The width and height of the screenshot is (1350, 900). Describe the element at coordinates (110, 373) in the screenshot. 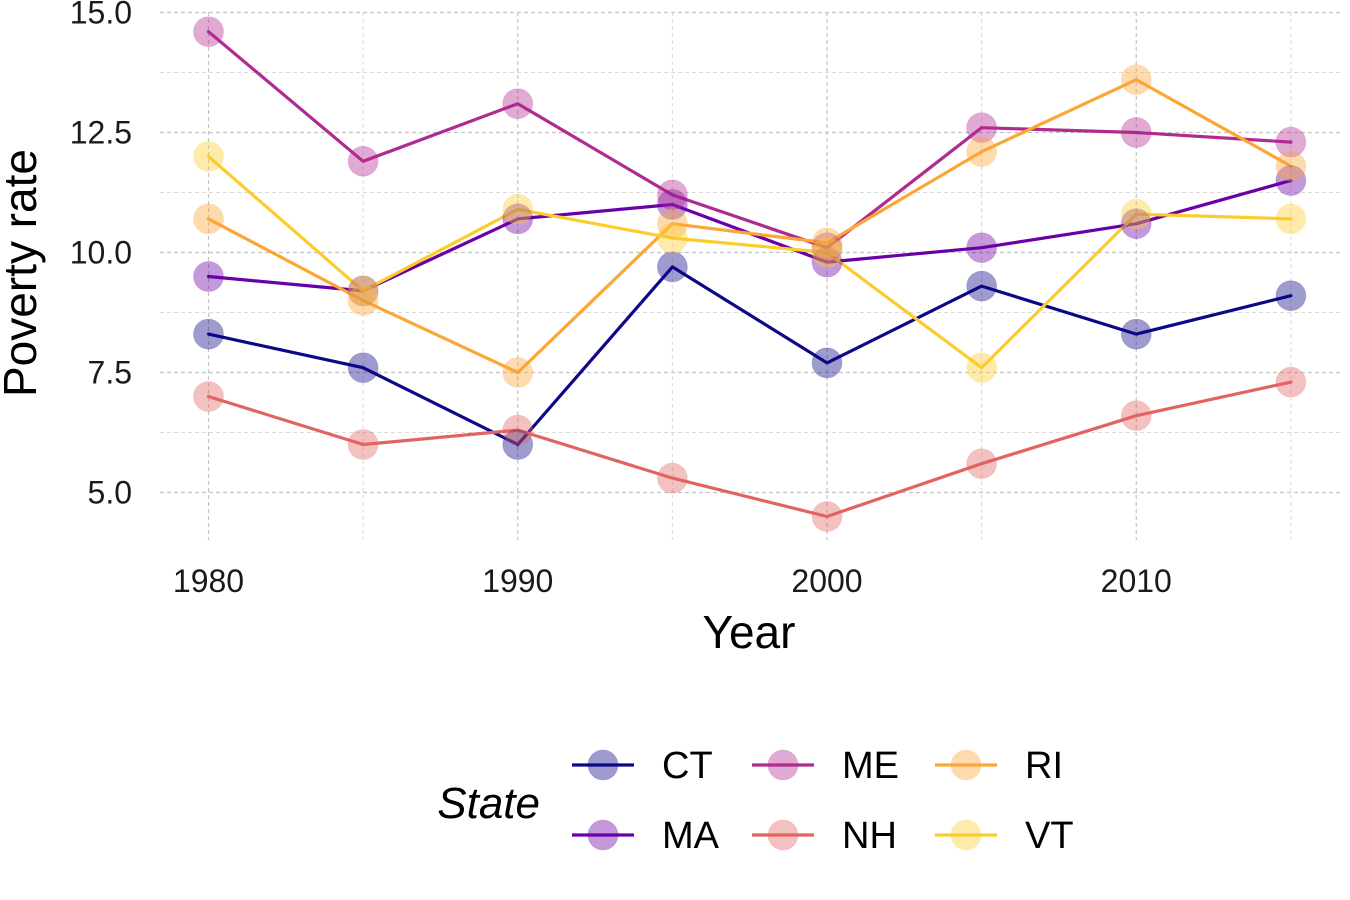

I see `y-tick-label: 7.5` at that location.